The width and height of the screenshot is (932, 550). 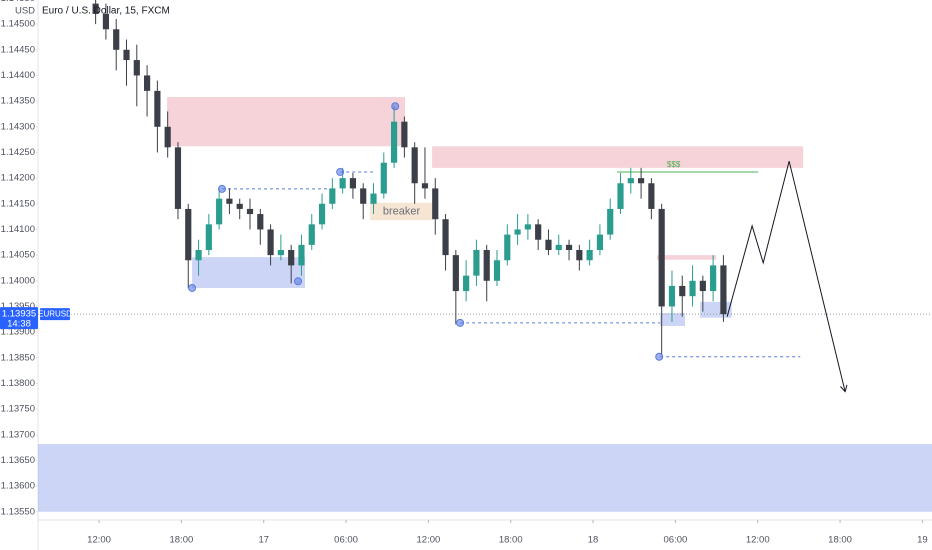 I want to click on y-tick-label: 1.14450, so click(x=18, y=49).